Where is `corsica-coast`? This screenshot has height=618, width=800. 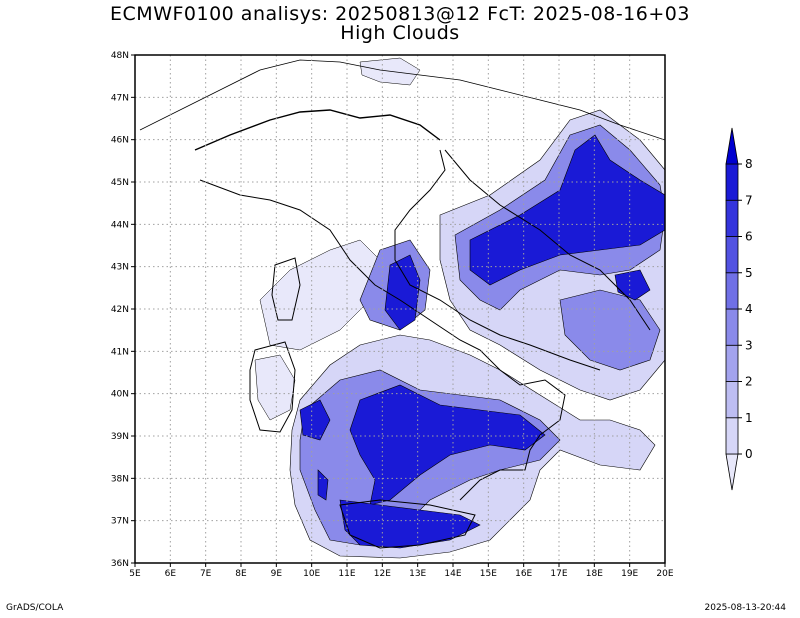
corsica-coast is located at coordinates (286, 289).